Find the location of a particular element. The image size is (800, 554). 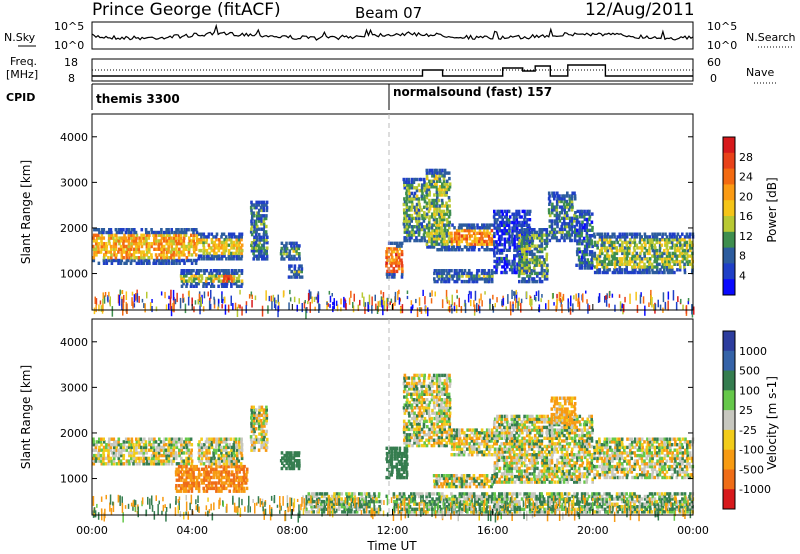

noise-line is located at coordinates (392, 32).